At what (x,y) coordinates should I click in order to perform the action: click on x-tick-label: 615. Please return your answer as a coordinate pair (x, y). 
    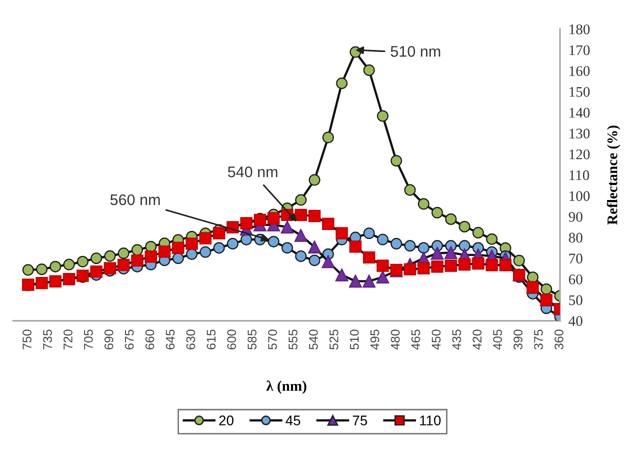
    Looking at the image, I should click on (211, 340).